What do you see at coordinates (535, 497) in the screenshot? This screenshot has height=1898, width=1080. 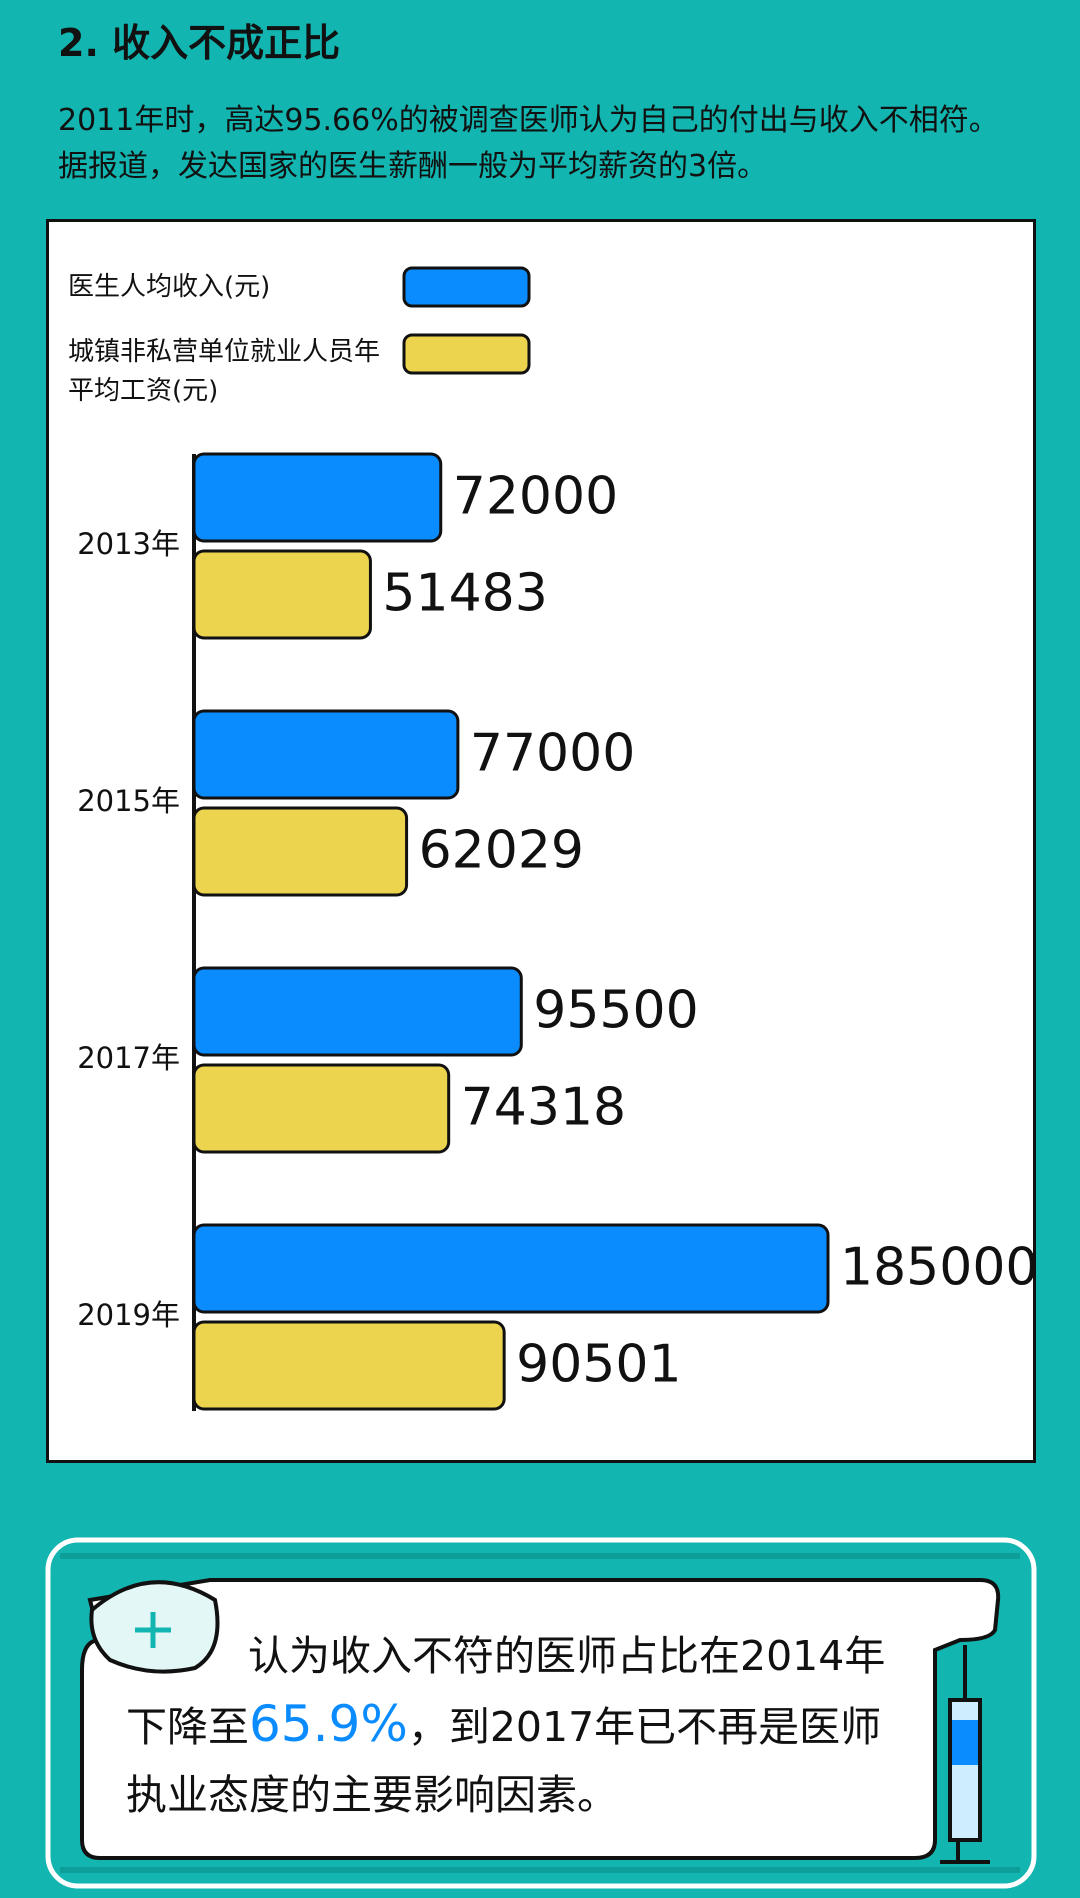 I see `value-label: 72000` at bounding box center [535, 497].